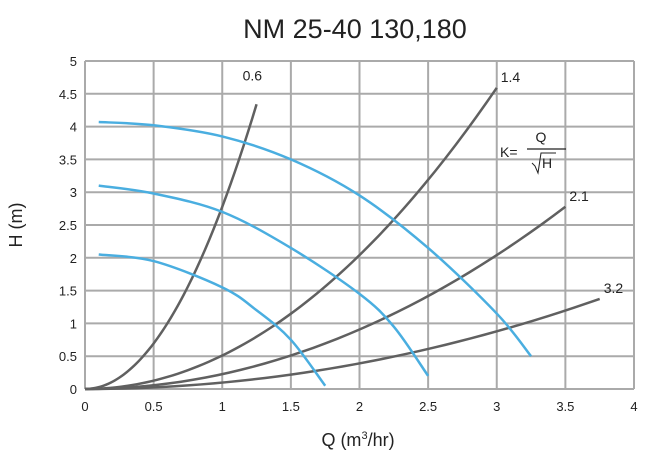  I want to click on k-formula: K= Q H, so click(533, 152).